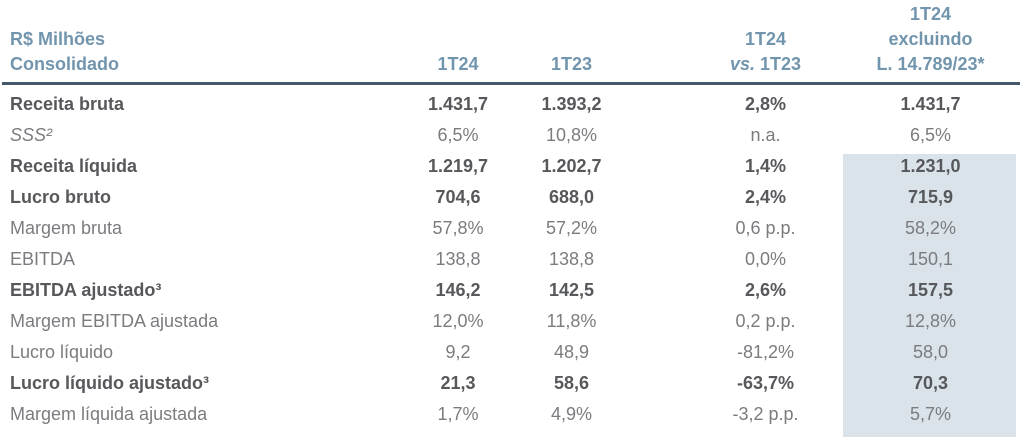 The width and height of the screenshot is (1024, 448). What do you see at coordinates (765, 259) in the screenshot?
I see `value-variation: 0,0%` at bounding box center [765, 259].